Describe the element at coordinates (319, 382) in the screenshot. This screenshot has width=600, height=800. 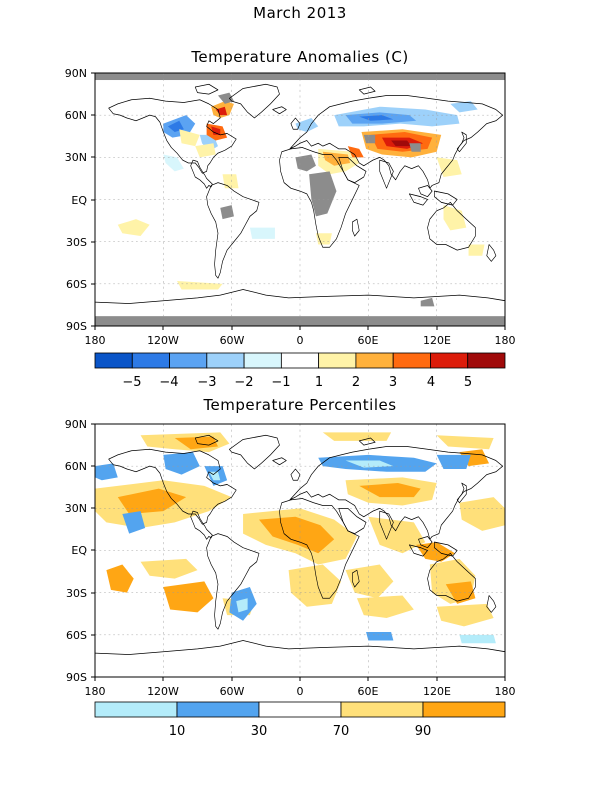
I see `anomaly-legend-label: 1` at that location.